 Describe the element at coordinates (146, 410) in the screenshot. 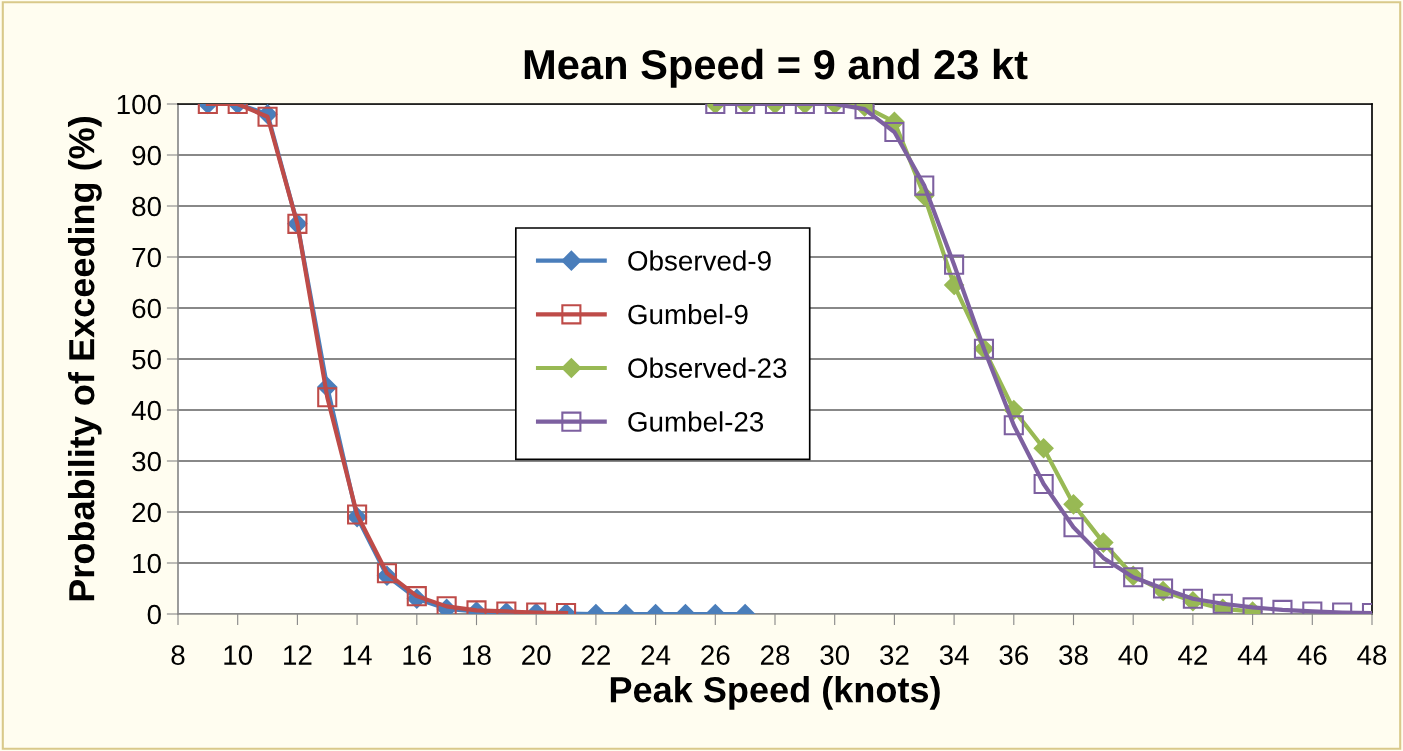

I see `y-tick-label: 40` at that location.